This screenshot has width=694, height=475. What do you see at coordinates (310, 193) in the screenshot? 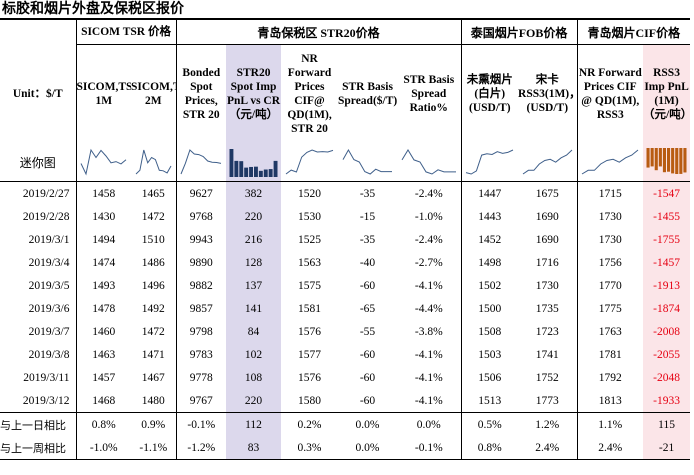
I see `cell-nr-forward-str20: 1520` at bounding box center [310, 193].